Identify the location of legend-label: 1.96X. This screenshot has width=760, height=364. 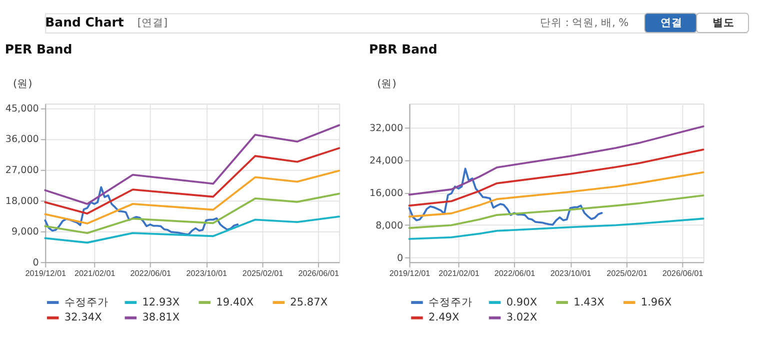
(656, 302).